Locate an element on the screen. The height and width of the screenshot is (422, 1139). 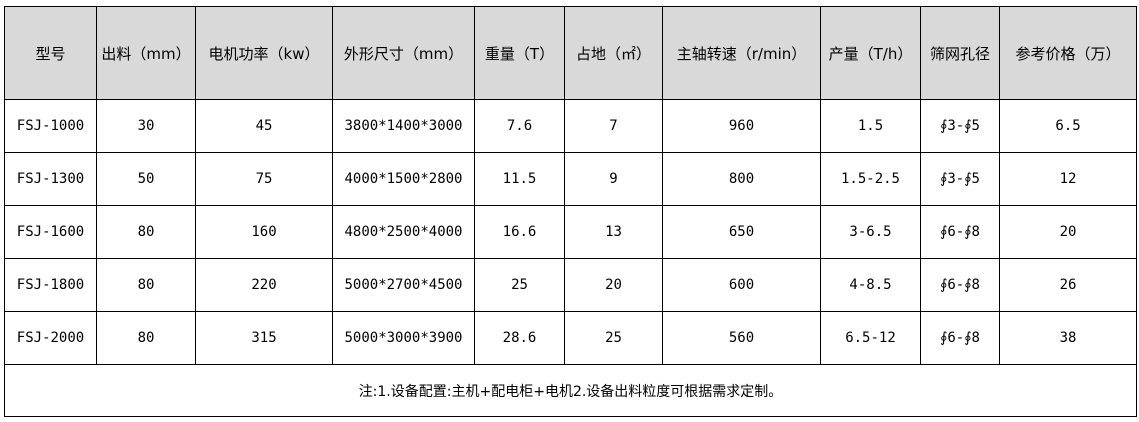
table-cell: 9 is located at coordinates (613, 179).